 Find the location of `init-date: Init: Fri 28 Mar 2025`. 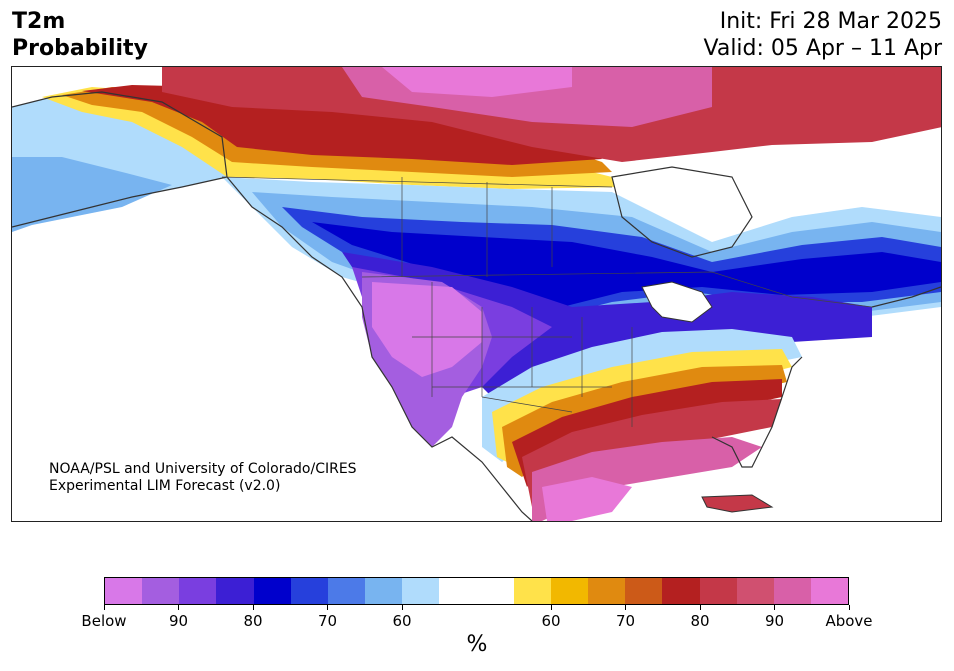

init-date: Init: Fri 28 Mar 2025 is located at coordinates (830, 21).